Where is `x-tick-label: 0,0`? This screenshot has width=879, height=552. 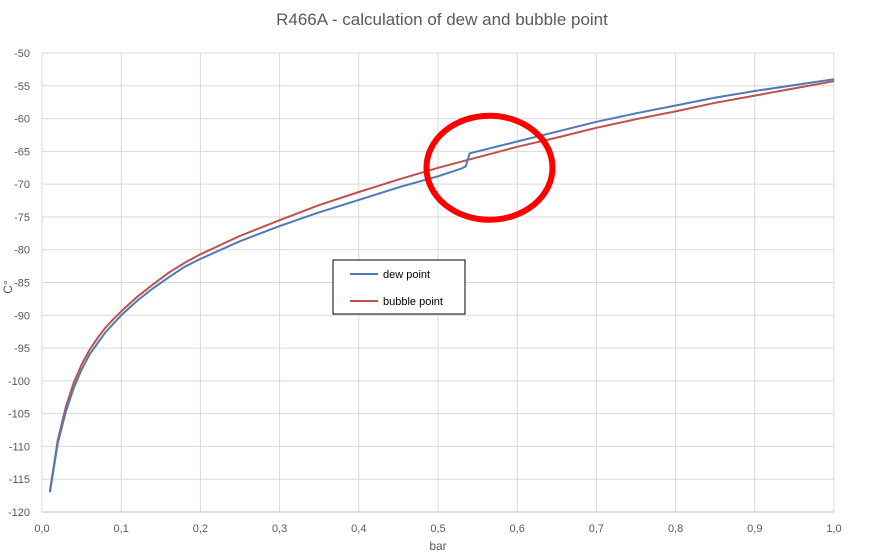 x-tick-label: 0,0 is located at coordinates (41, 529).